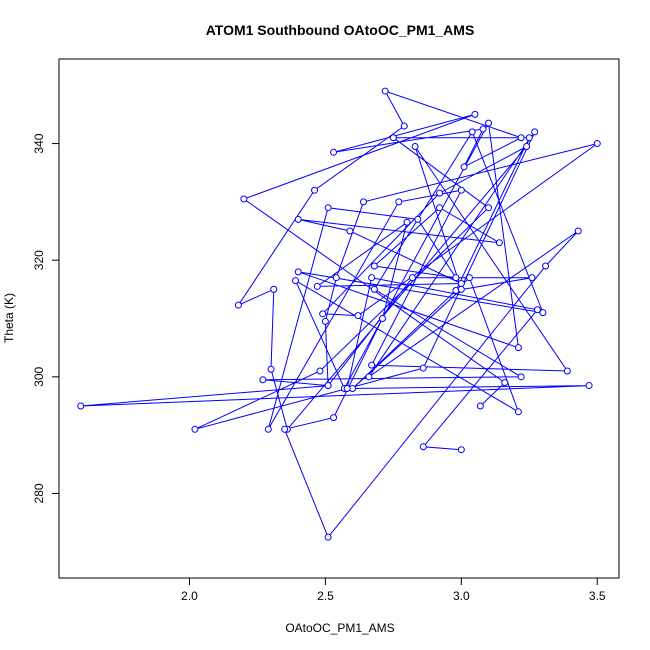  What do you see at coordinates (461, 596) in the screenshot?
I see `x-tick-label: 3.0` at bounding box center [461, 596].